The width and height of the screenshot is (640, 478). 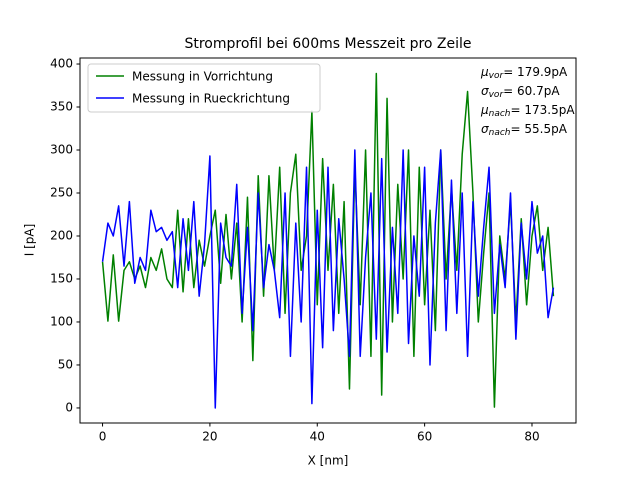 I want to click on y-tick-label: 250, so click(x=61, y=192).